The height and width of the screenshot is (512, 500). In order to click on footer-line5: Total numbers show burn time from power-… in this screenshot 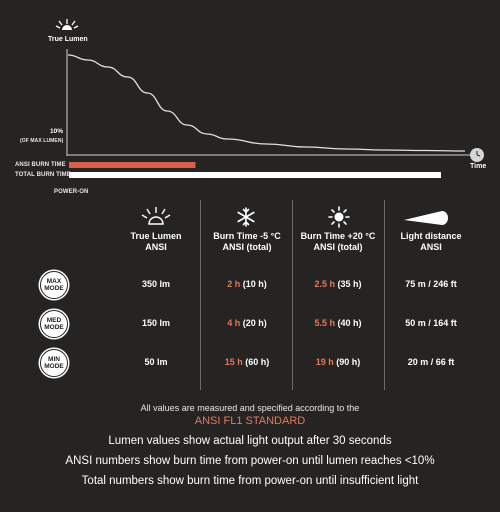, I will do `click(250, 481)`.